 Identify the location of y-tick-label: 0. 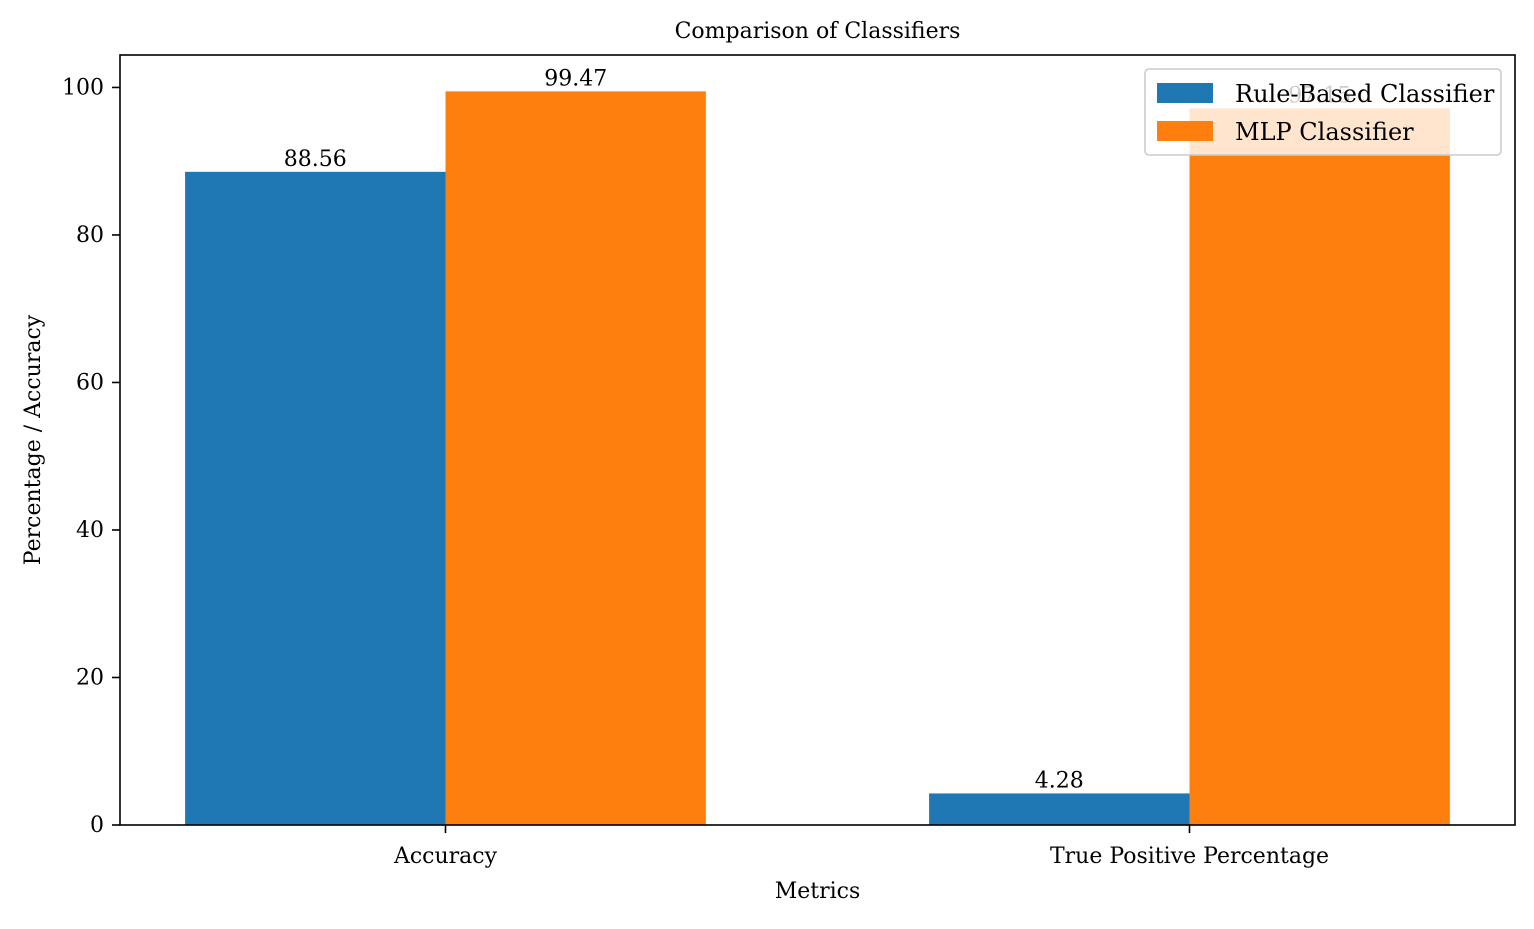
(97, 825).